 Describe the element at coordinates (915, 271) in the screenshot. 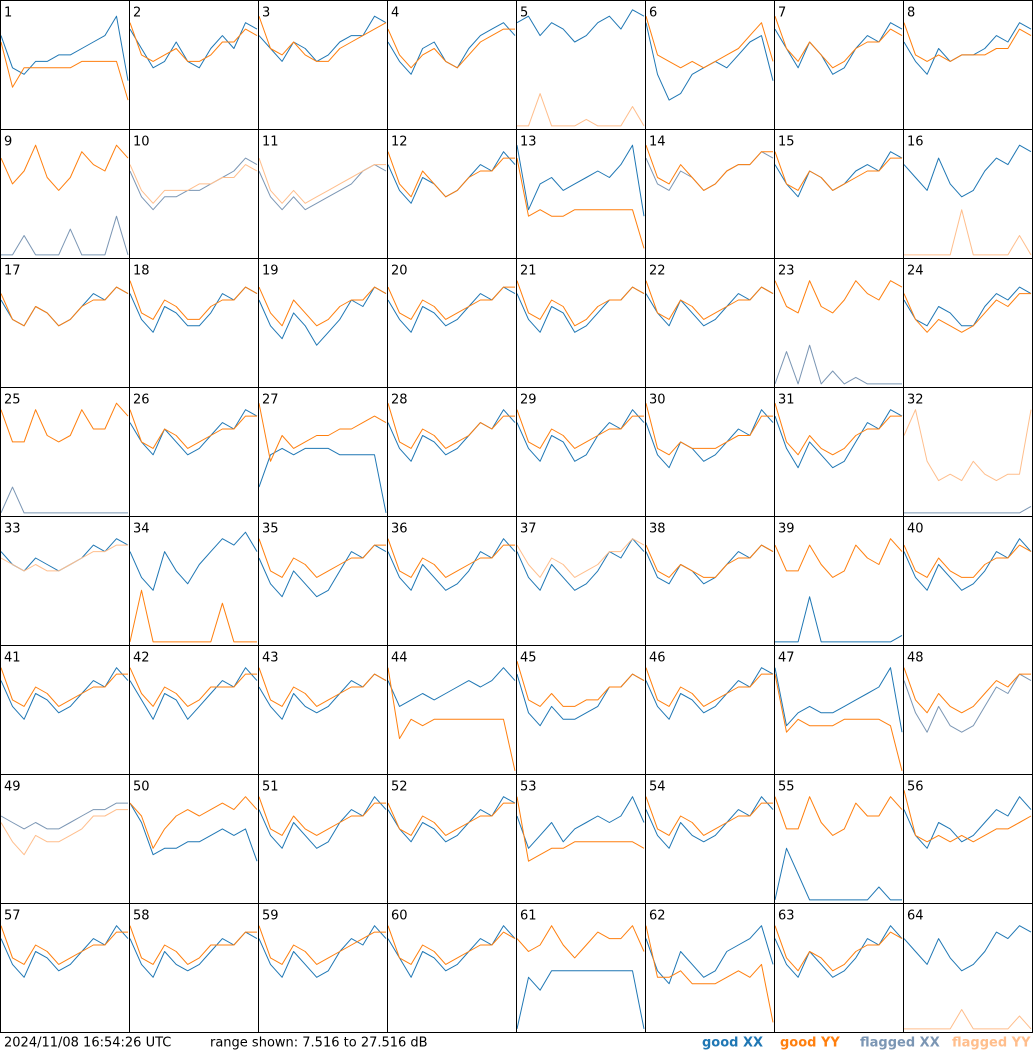

I see `panel-title: 24` at that location.